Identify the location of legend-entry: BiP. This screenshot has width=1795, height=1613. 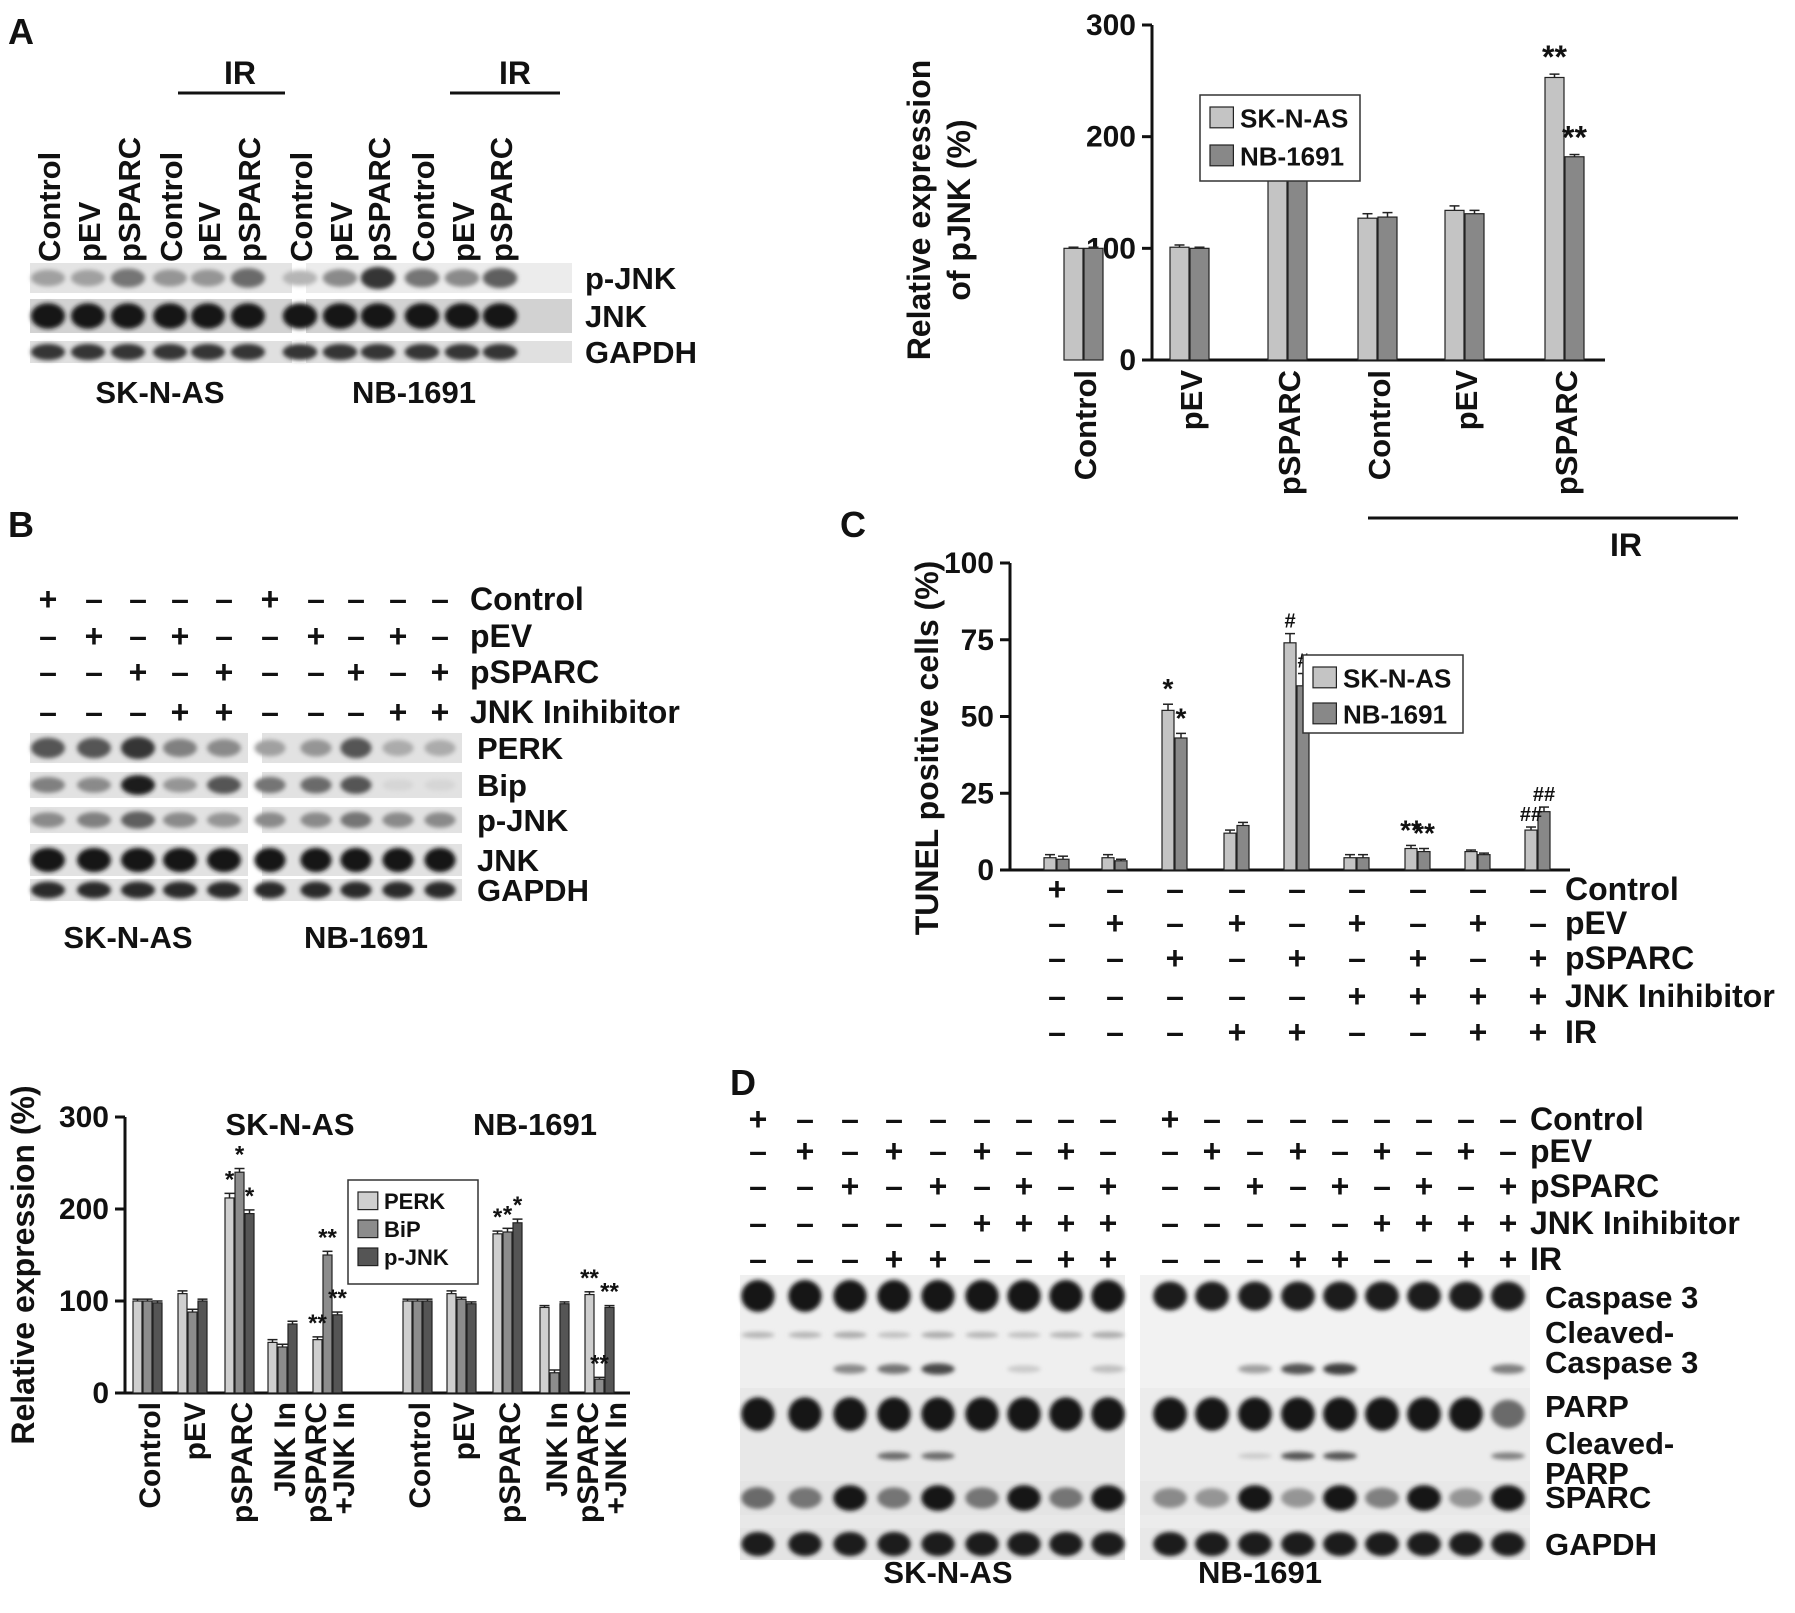
(402, 1229).